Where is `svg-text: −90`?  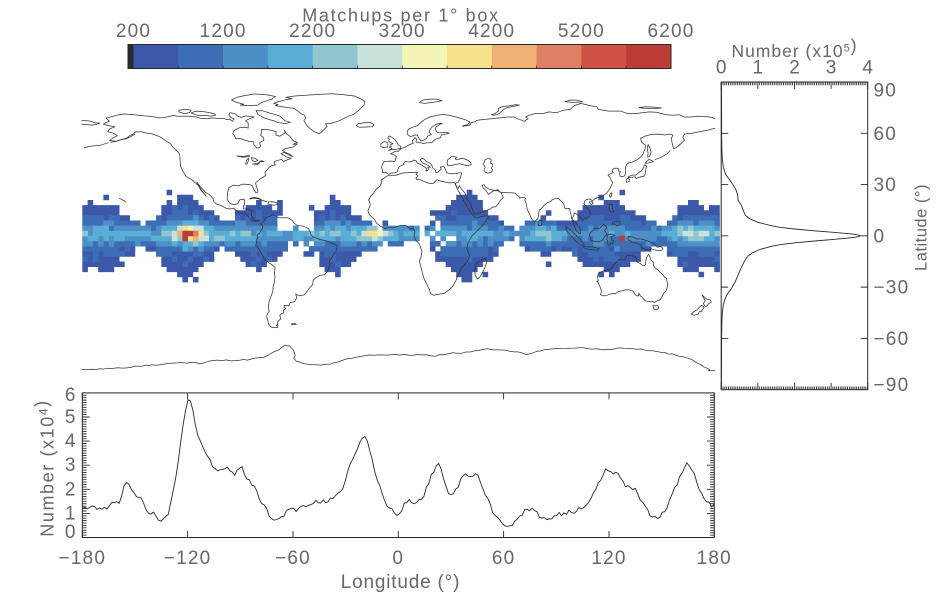 svg-text: −90 is located at coordinates (892, 385).